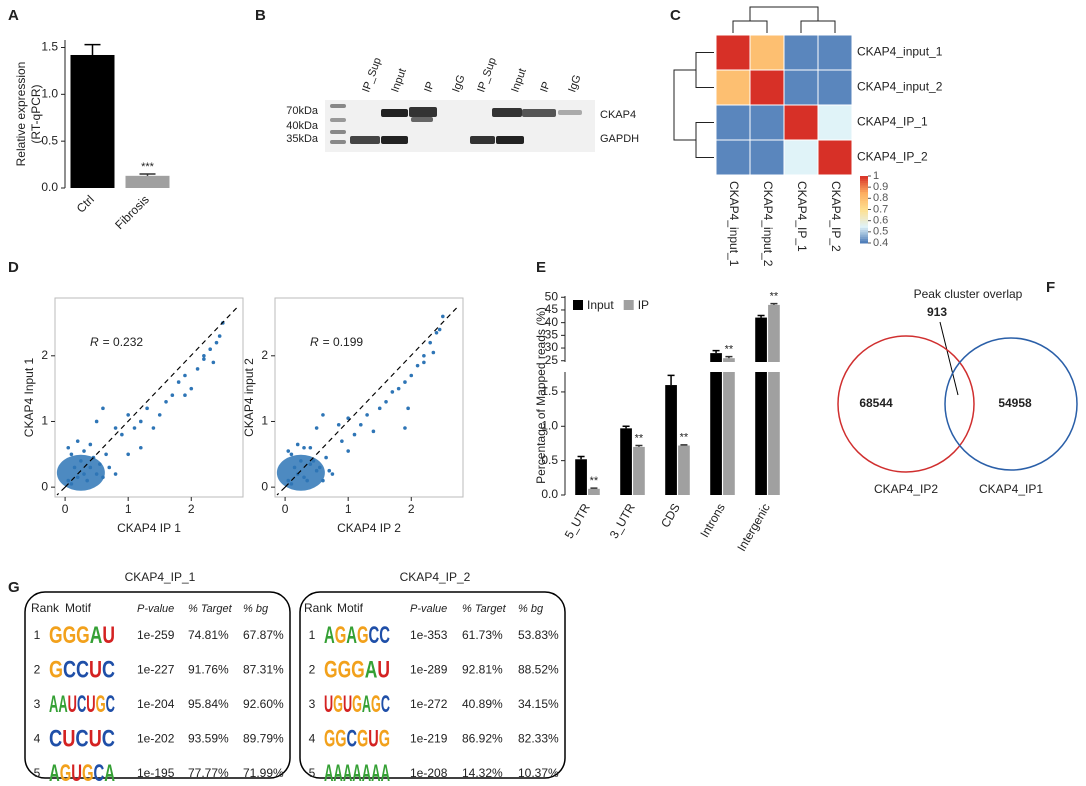 The width and height of the screenshot is (1086, 786). Describe the element at coordinates (285, 509) in the screenshot. I see `x-tick-label: 0` at that location.